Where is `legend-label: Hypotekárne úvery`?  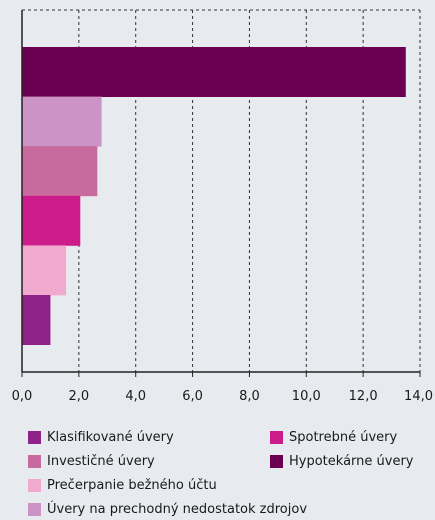 legend-label: Hypotekárne úvery is located at coordinates (351, 461).